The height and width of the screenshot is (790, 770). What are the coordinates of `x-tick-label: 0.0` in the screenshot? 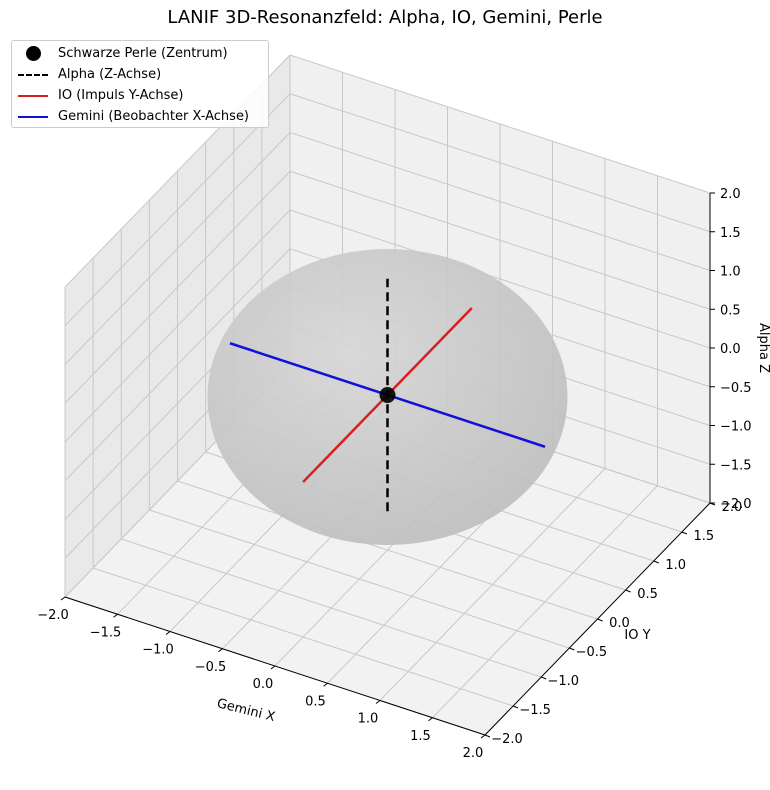 It's located at (263, 684).